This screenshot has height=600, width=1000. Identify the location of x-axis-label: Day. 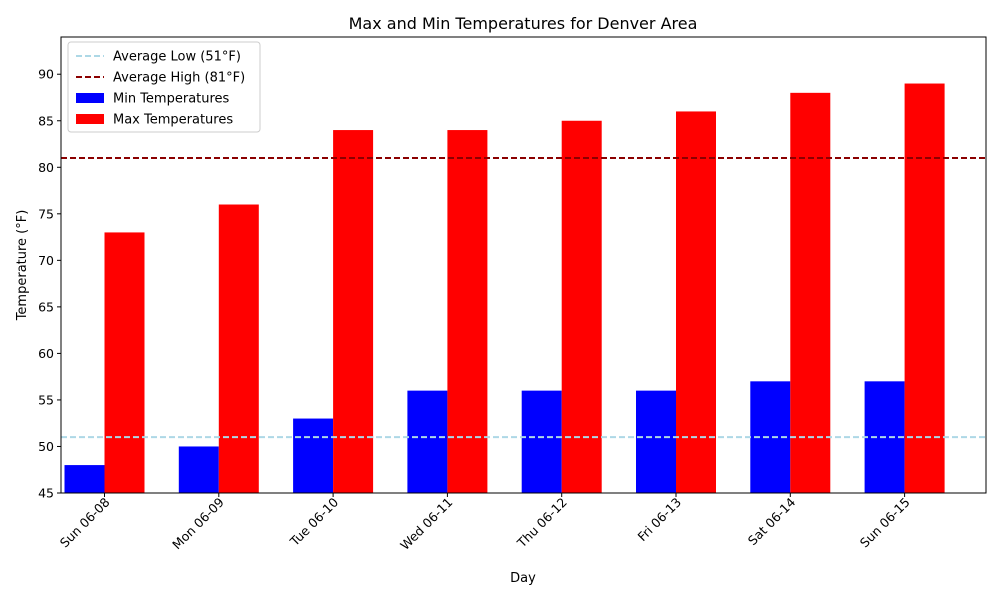
(523, 578).